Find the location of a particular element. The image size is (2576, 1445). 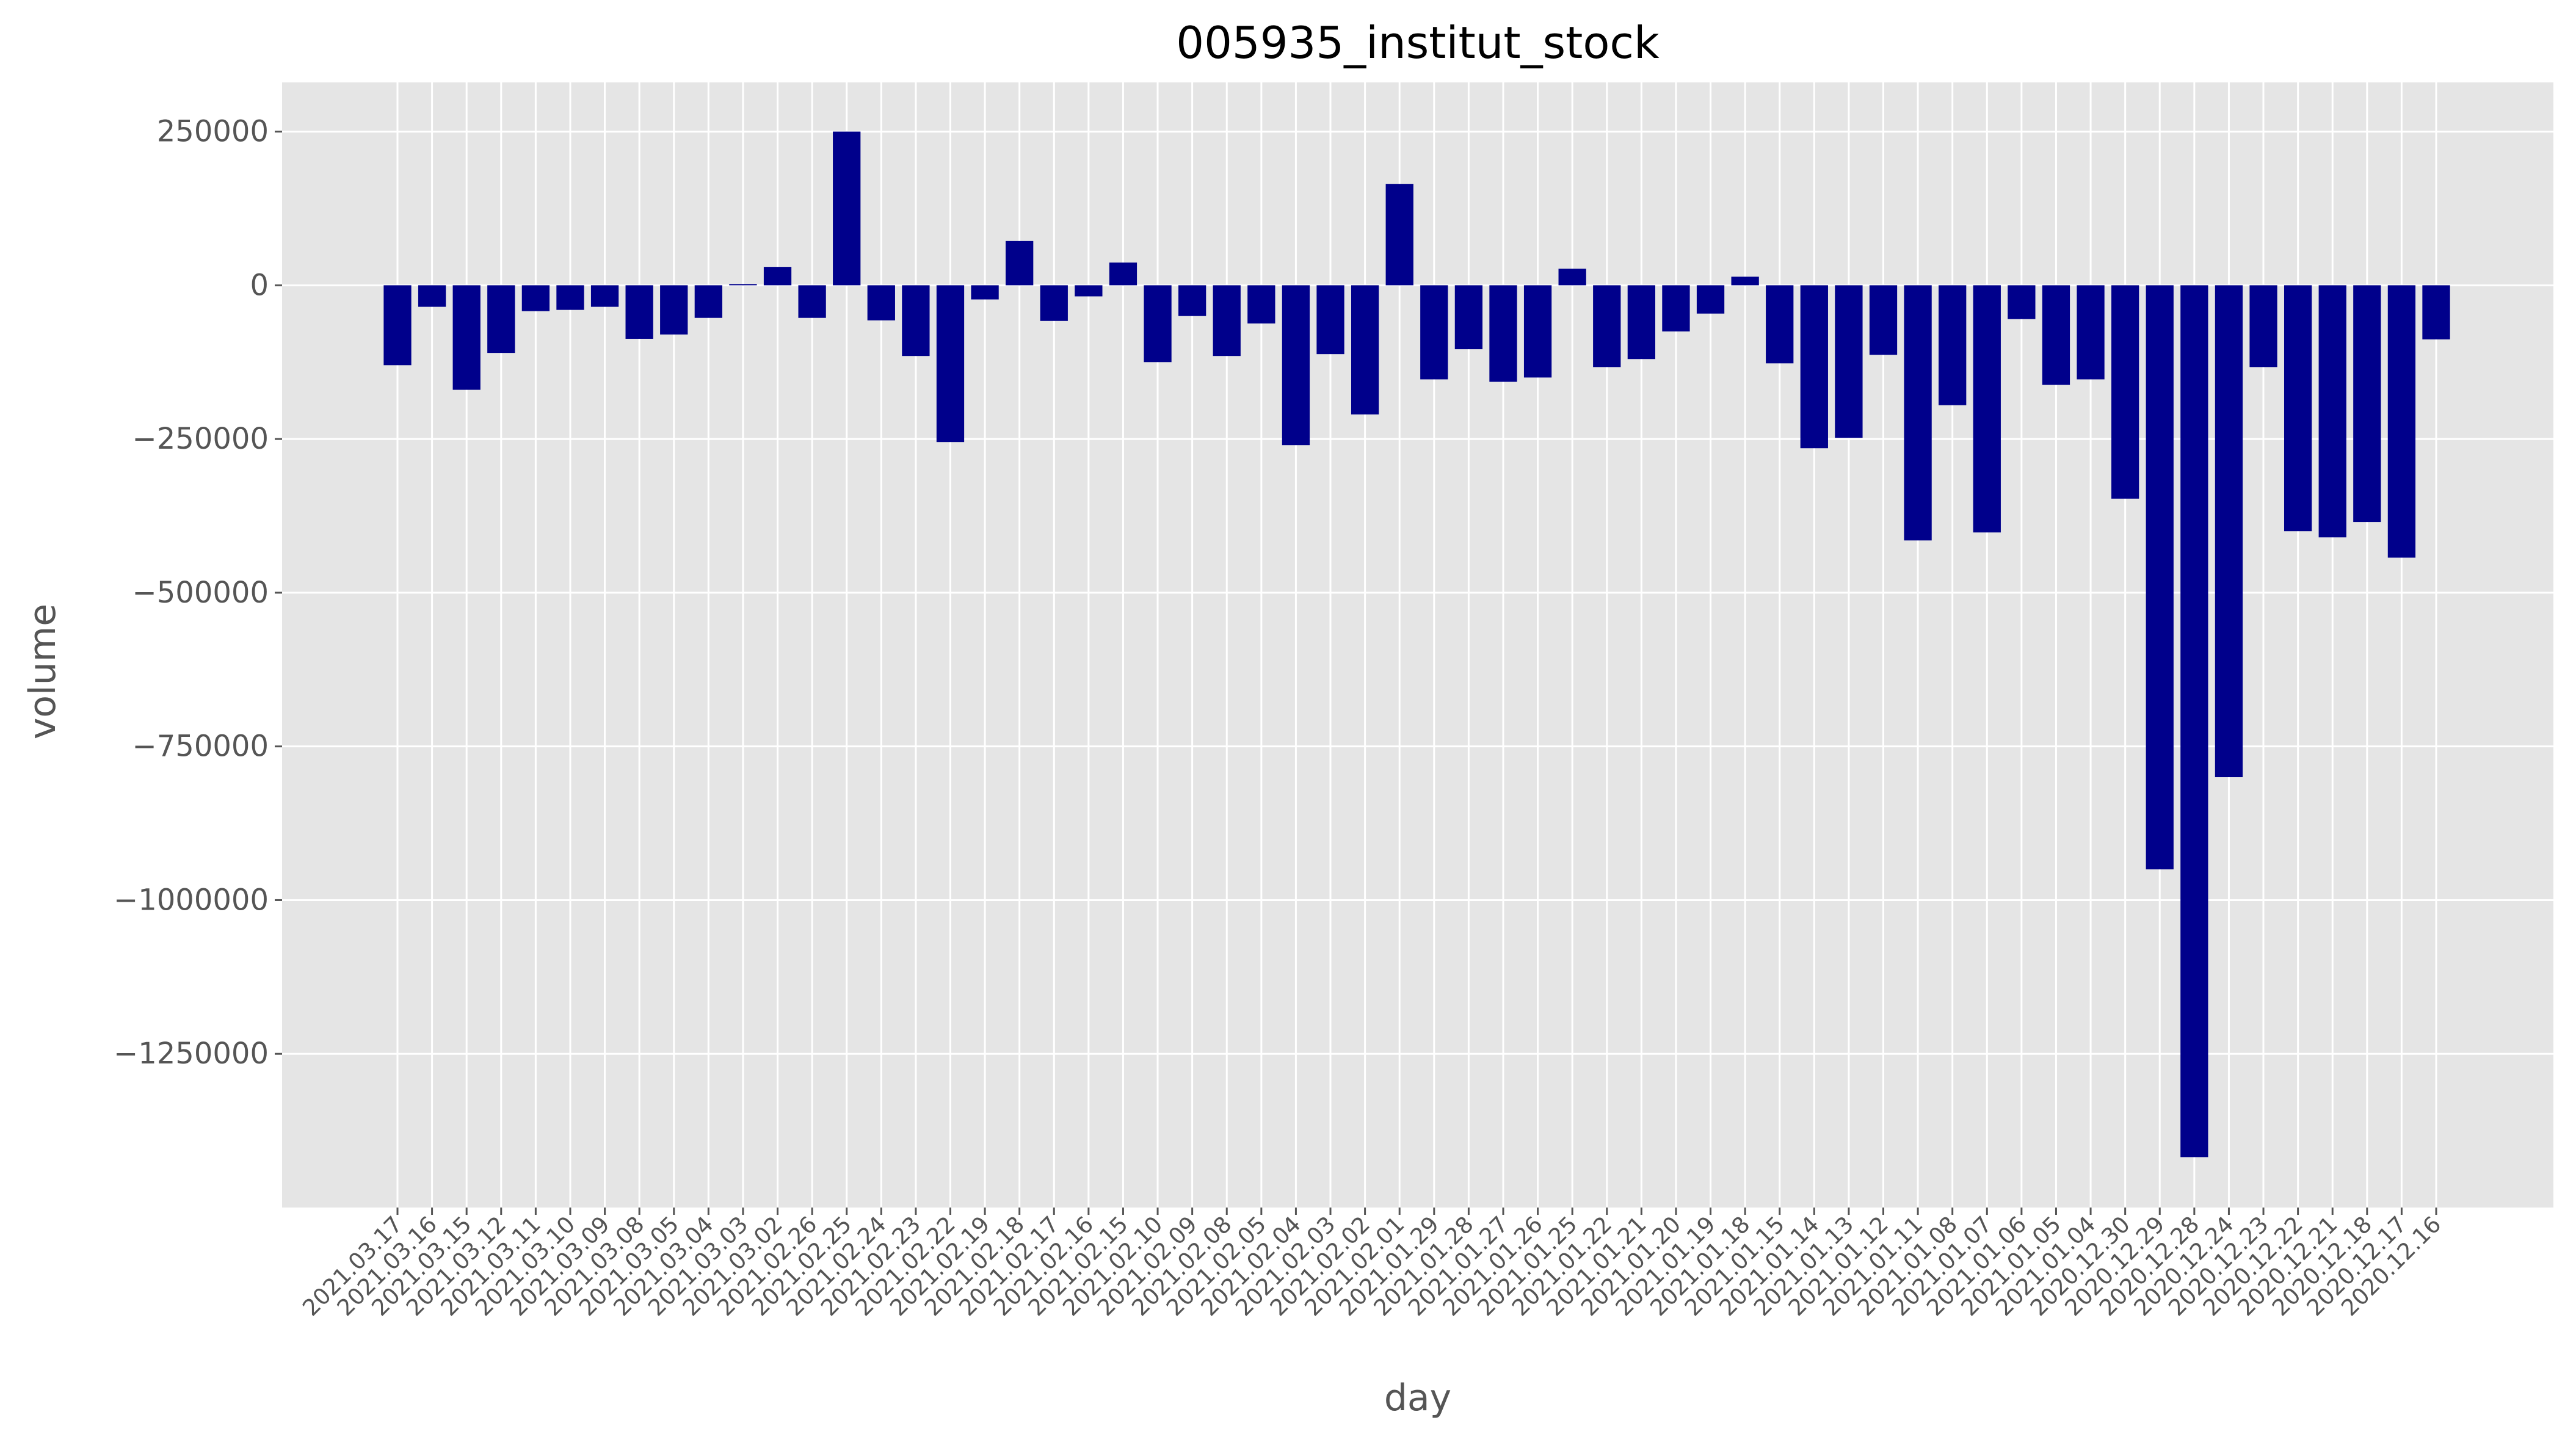

y-tick-label: −250000 is located at coordinates (200, 439).